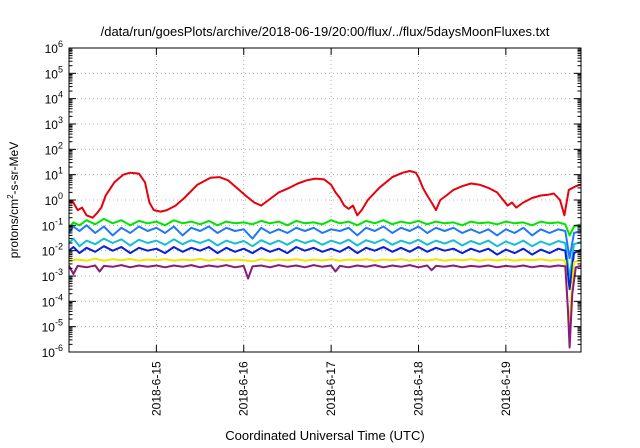  What do you see at coordinates (54, 98) in the screenshot?
I see `y-tick-label: 10⁴` at bounding box center [54, 98].